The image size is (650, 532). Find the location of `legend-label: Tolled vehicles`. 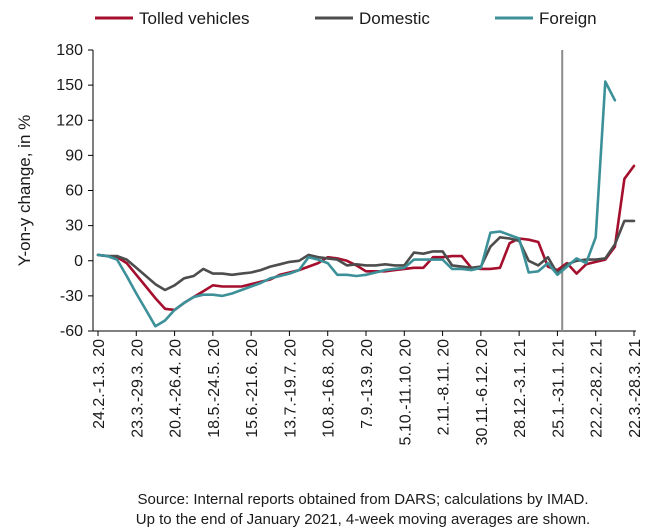

legend-label: Tolled vehicles is located at coordinates (194, 18).